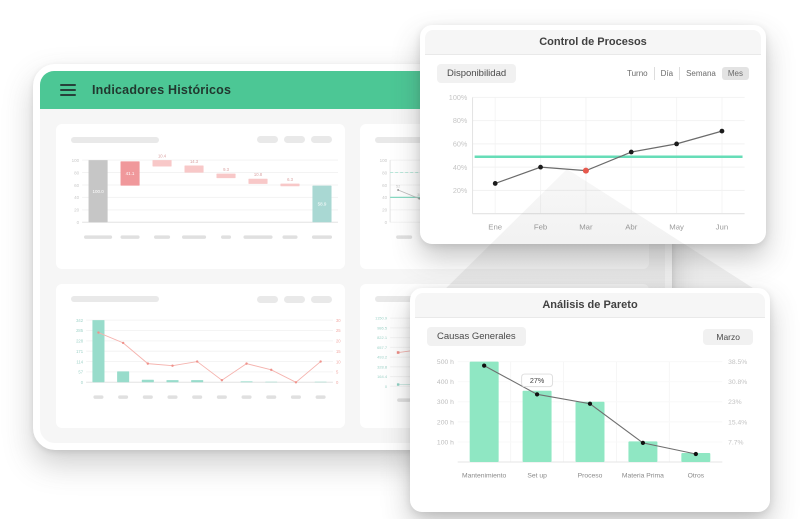  I want to click on svg-text: 10.4, so click(162, 156).